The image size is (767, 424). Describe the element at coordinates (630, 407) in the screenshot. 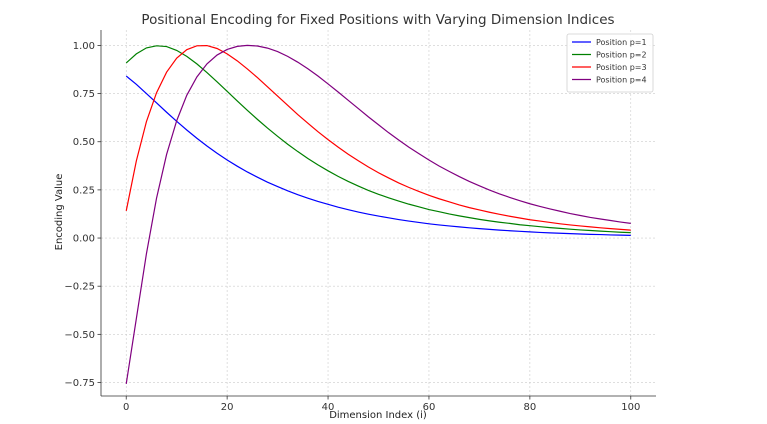

I see `x-tick-label: 100` at that location.